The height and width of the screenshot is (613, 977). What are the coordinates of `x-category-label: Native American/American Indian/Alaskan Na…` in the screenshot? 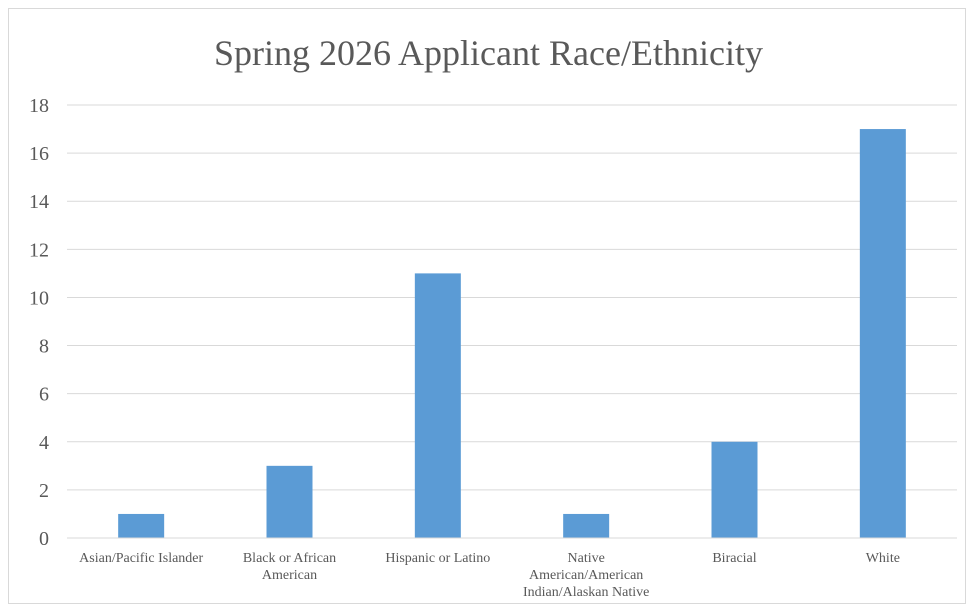 It's located at (586, 575).